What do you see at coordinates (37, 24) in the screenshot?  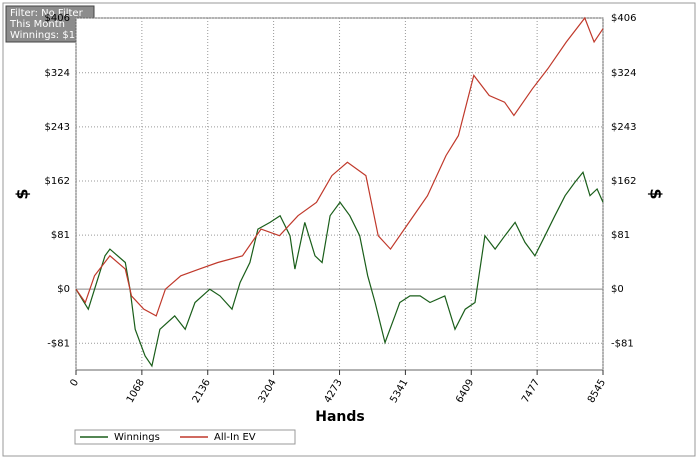 I see `info-line: This Month` at bounding box center [37, 24].